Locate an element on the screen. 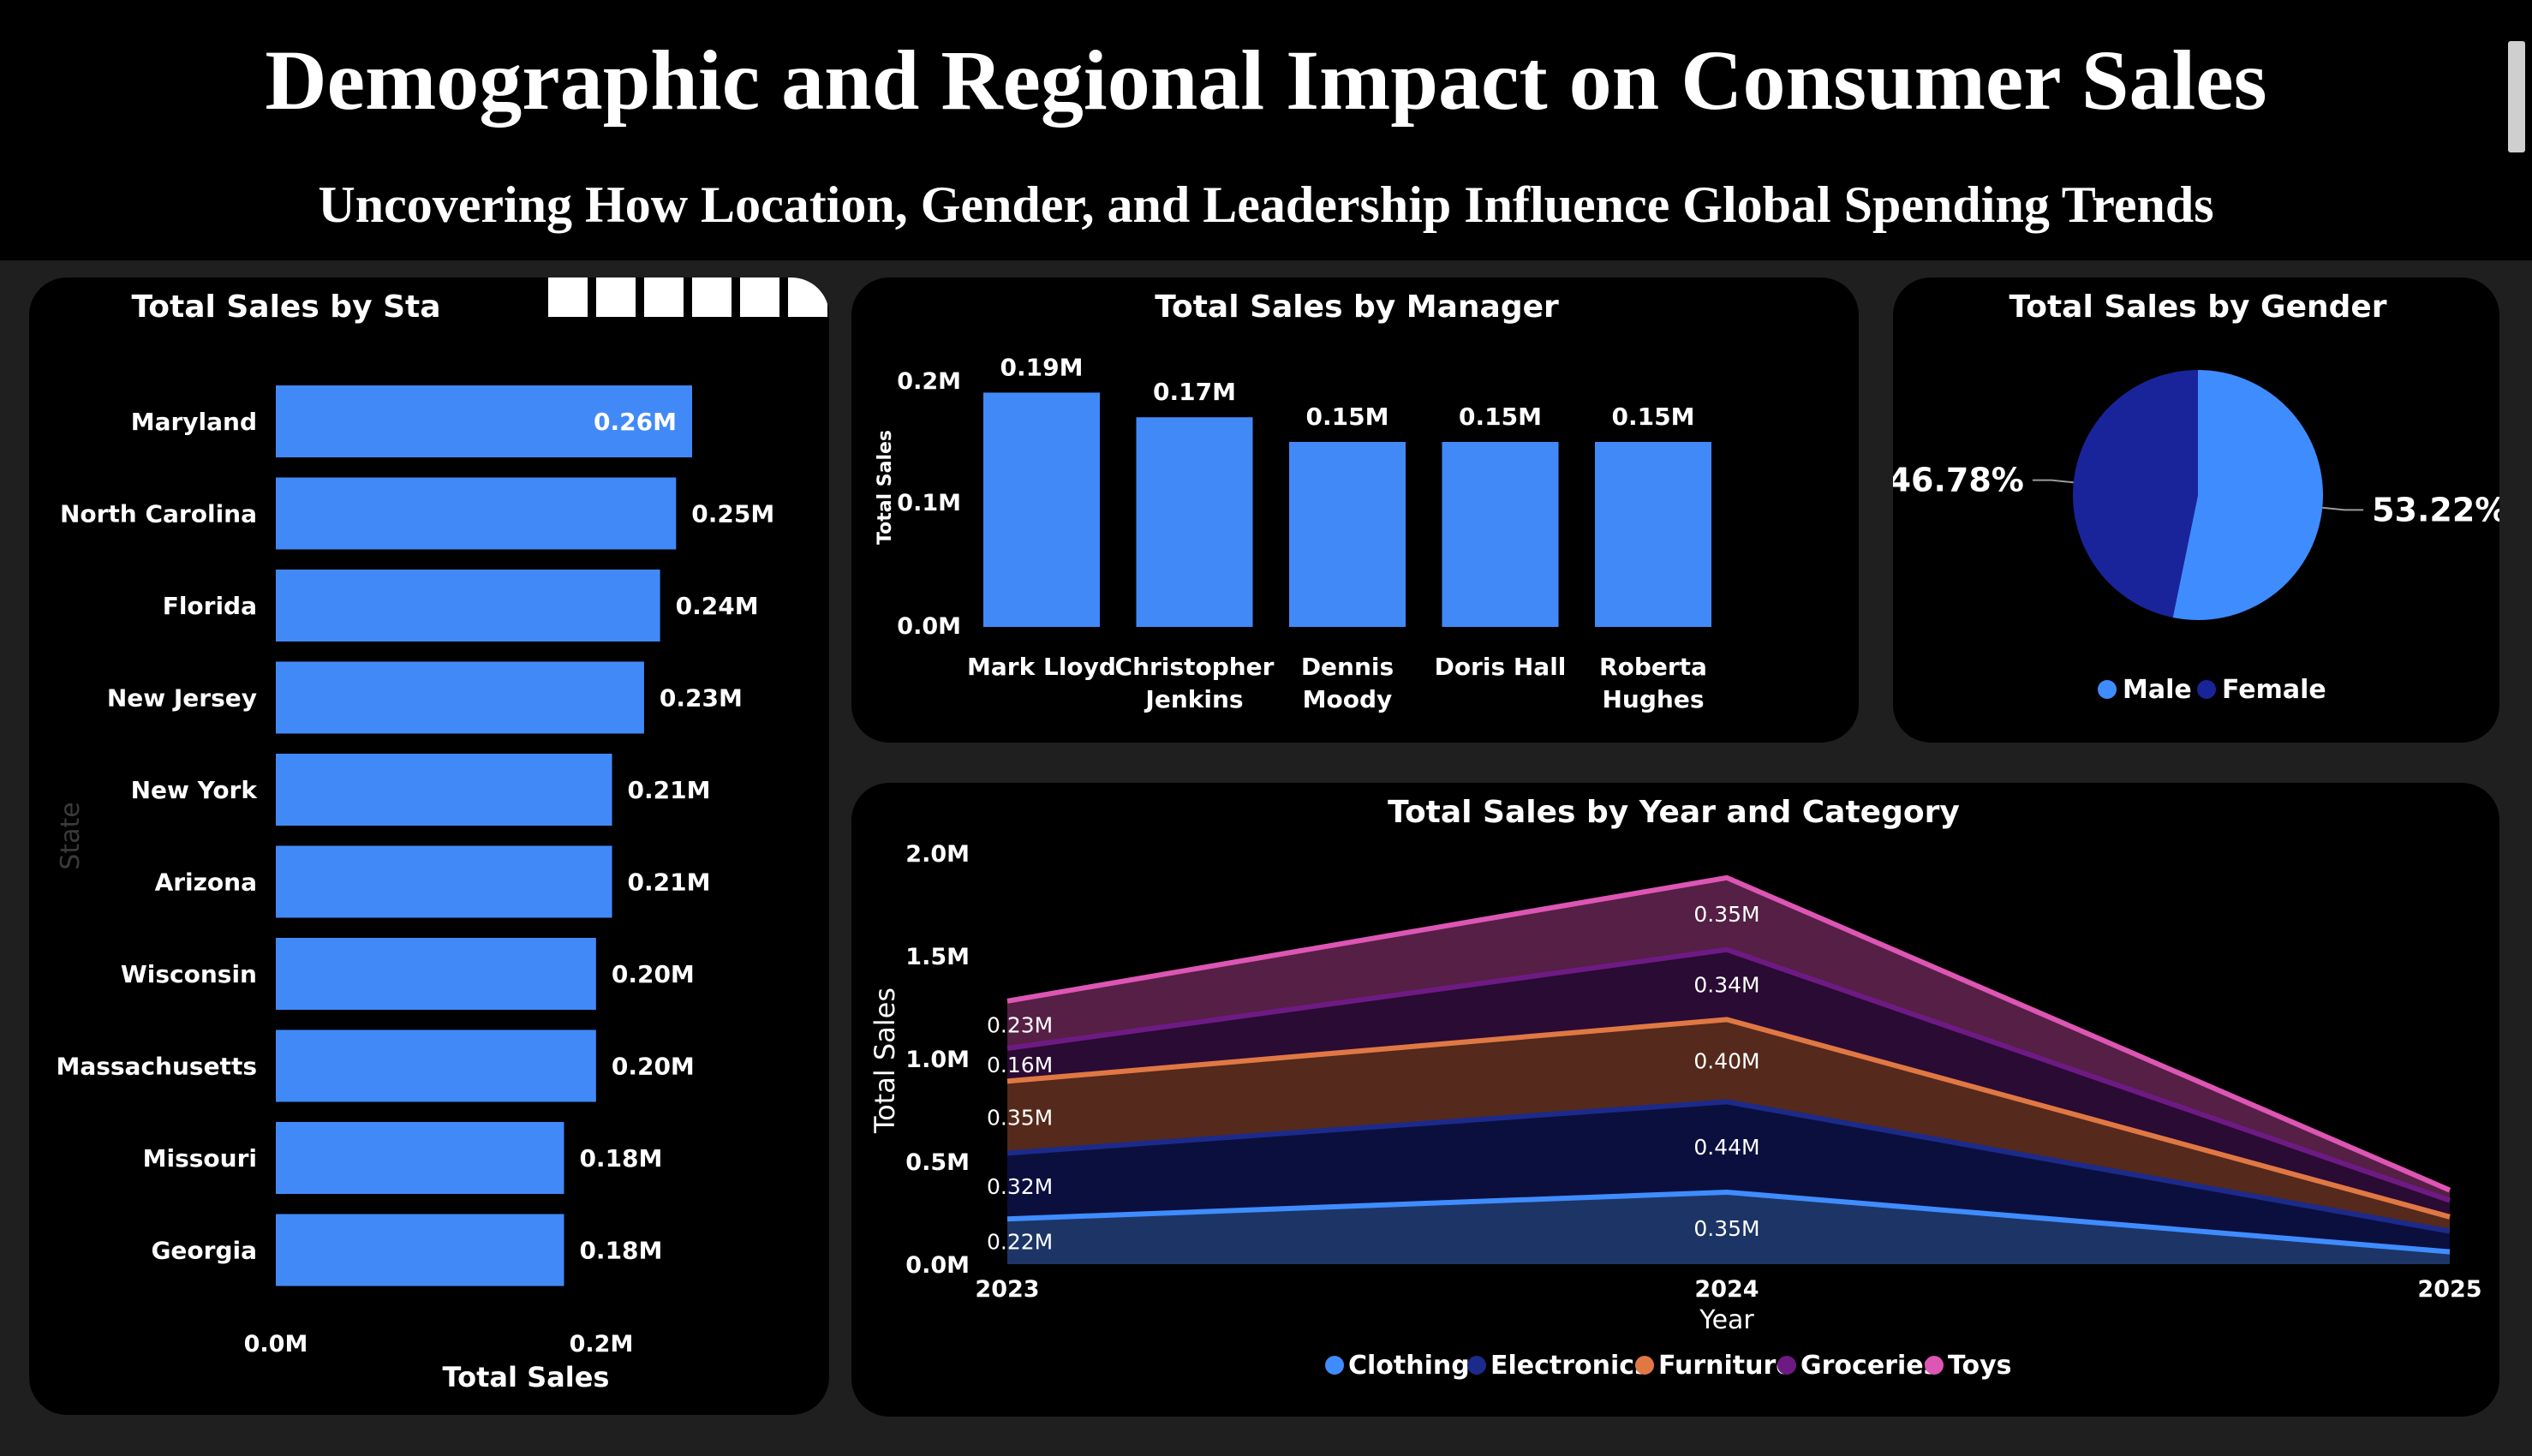 This screenshot has width=2532, height=1456. legend-label-toys: Toys is located at coordinates (1980, 1366).